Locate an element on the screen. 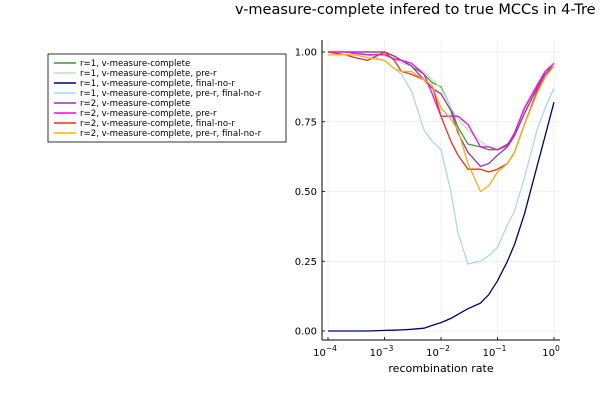  x-tick-label: 10⁻³ is located at coordinates (382, 351).